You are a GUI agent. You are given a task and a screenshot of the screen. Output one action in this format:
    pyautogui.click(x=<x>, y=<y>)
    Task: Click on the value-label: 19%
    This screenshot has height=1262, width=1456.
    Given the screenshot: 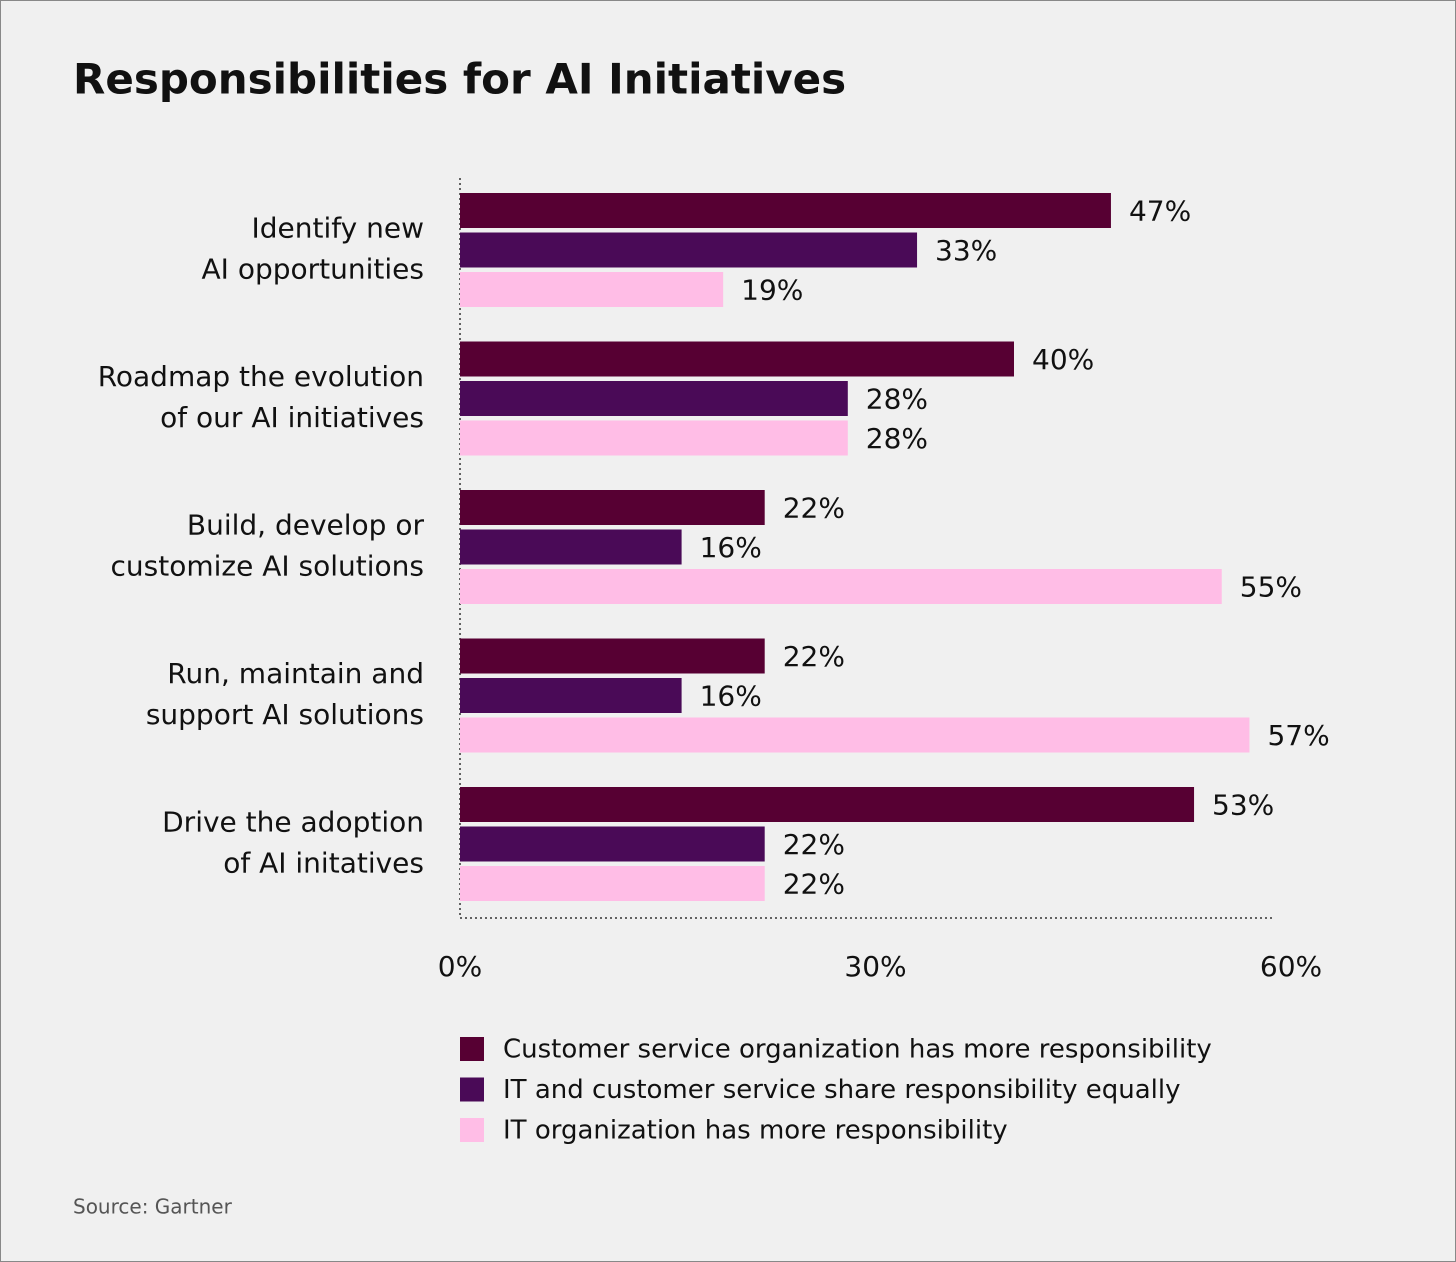 What is the action you would take?
    pyautogui.click(x=772, y=290)
    